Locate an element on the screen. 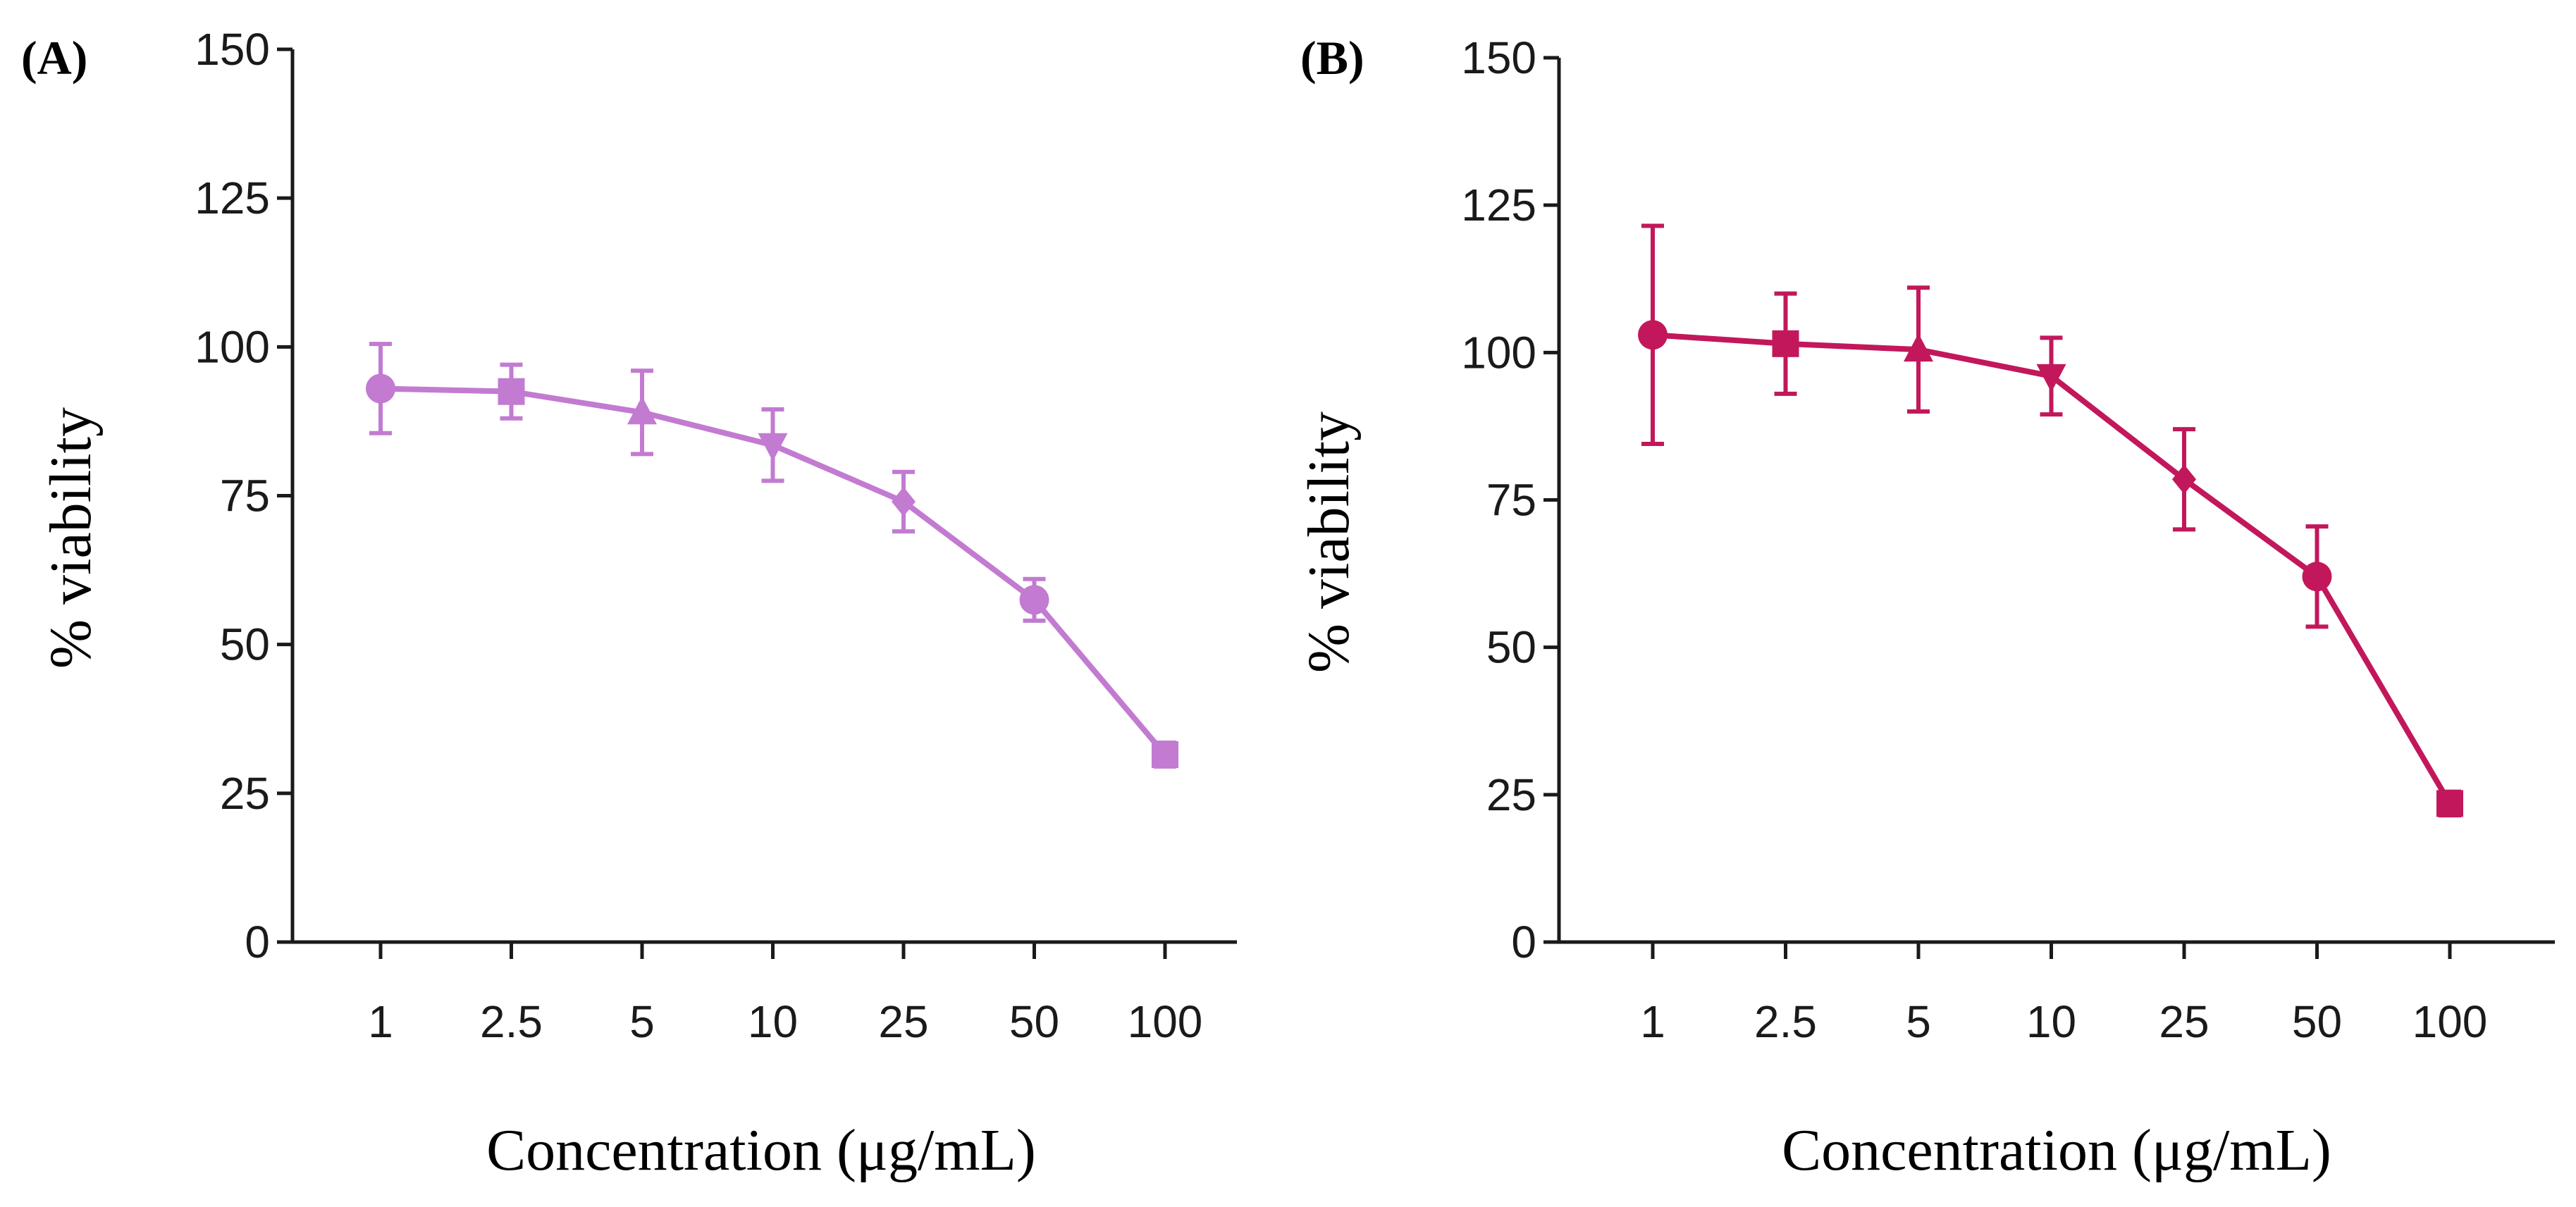 The image size is (2576, 1207). panel-label: (B) is located at coordinates (1332, 58).